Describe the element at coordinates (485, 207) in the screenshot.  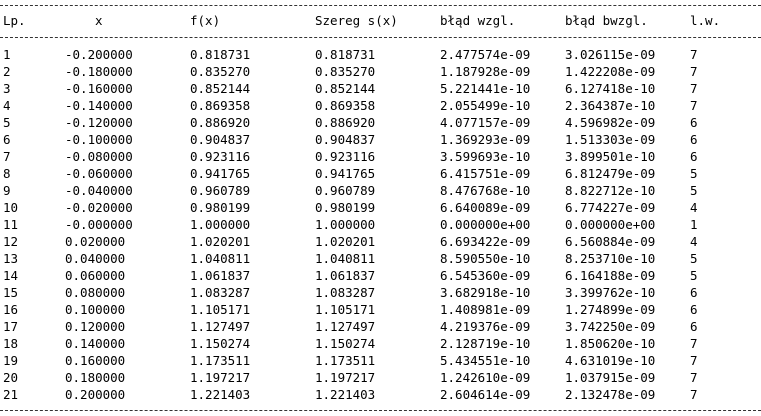
I see `table-cell: 6.640089e-09` at that location.